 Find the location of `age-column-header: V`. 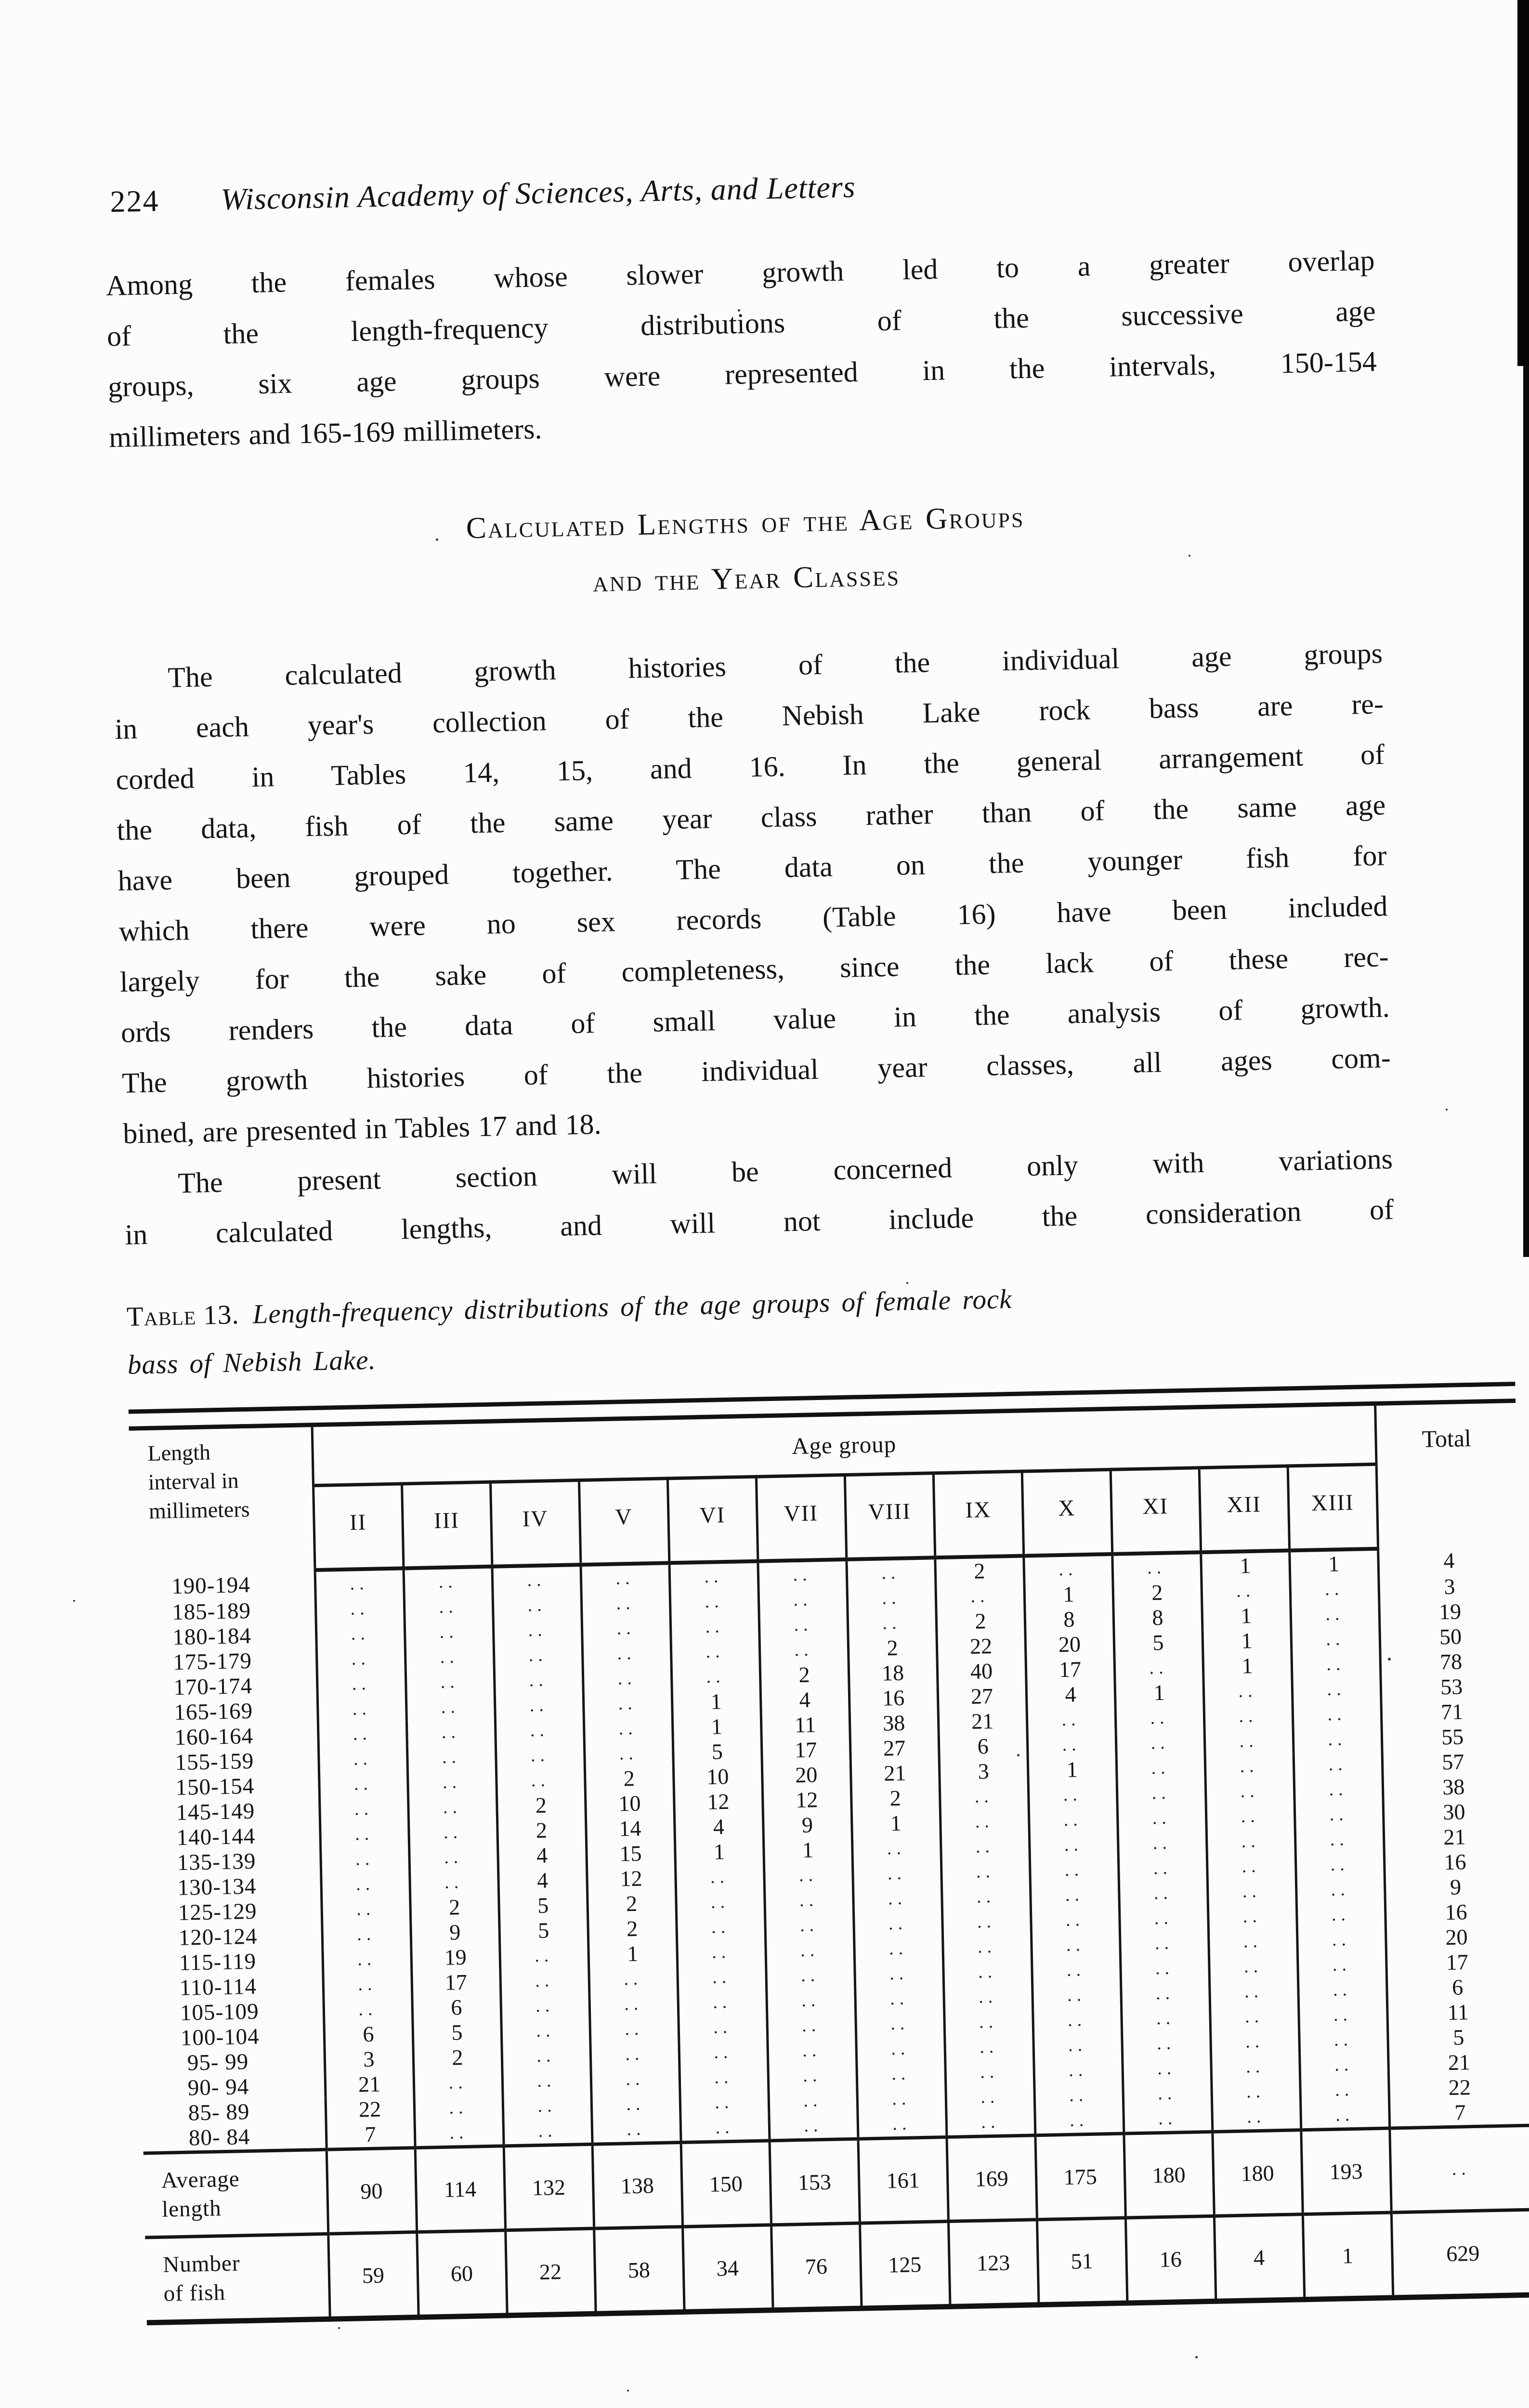

age-column-header: V is located at coordinates (623, 1521).